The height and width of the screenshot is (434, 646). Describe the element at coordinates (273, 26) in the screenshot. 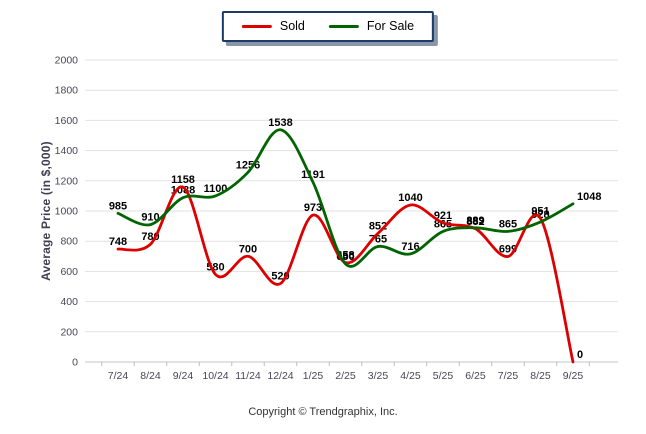

I see `legend-item-sold: Sold` at that location.